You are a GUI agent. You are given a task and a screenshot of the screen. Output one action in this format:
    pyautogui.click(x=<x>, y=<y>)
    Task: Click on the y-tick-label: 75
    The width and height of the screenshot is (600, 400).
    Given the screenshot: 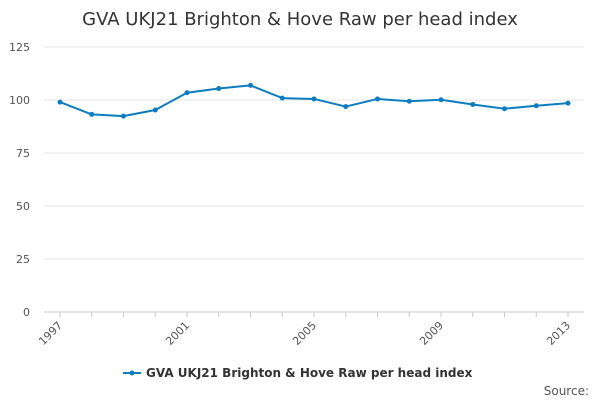 What is the action you would take?
    pyautogui.click(x=23, y=153)
    